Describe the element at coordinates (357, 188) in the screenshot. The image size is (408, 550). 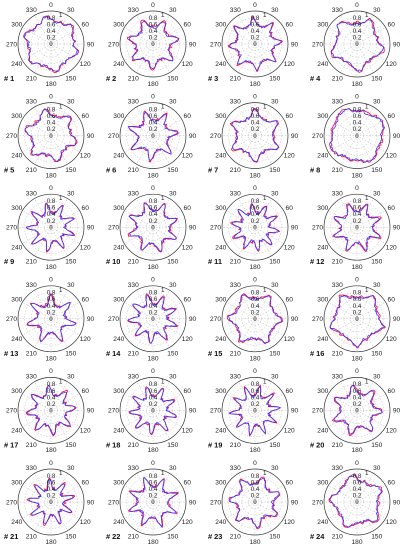
I see `angle-tick-label: 0` at that location.